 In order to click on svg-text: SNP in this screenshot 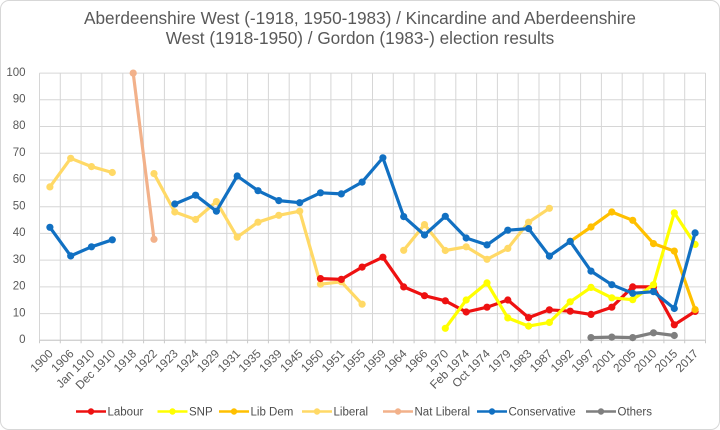, I will do `click(201, 413)`.